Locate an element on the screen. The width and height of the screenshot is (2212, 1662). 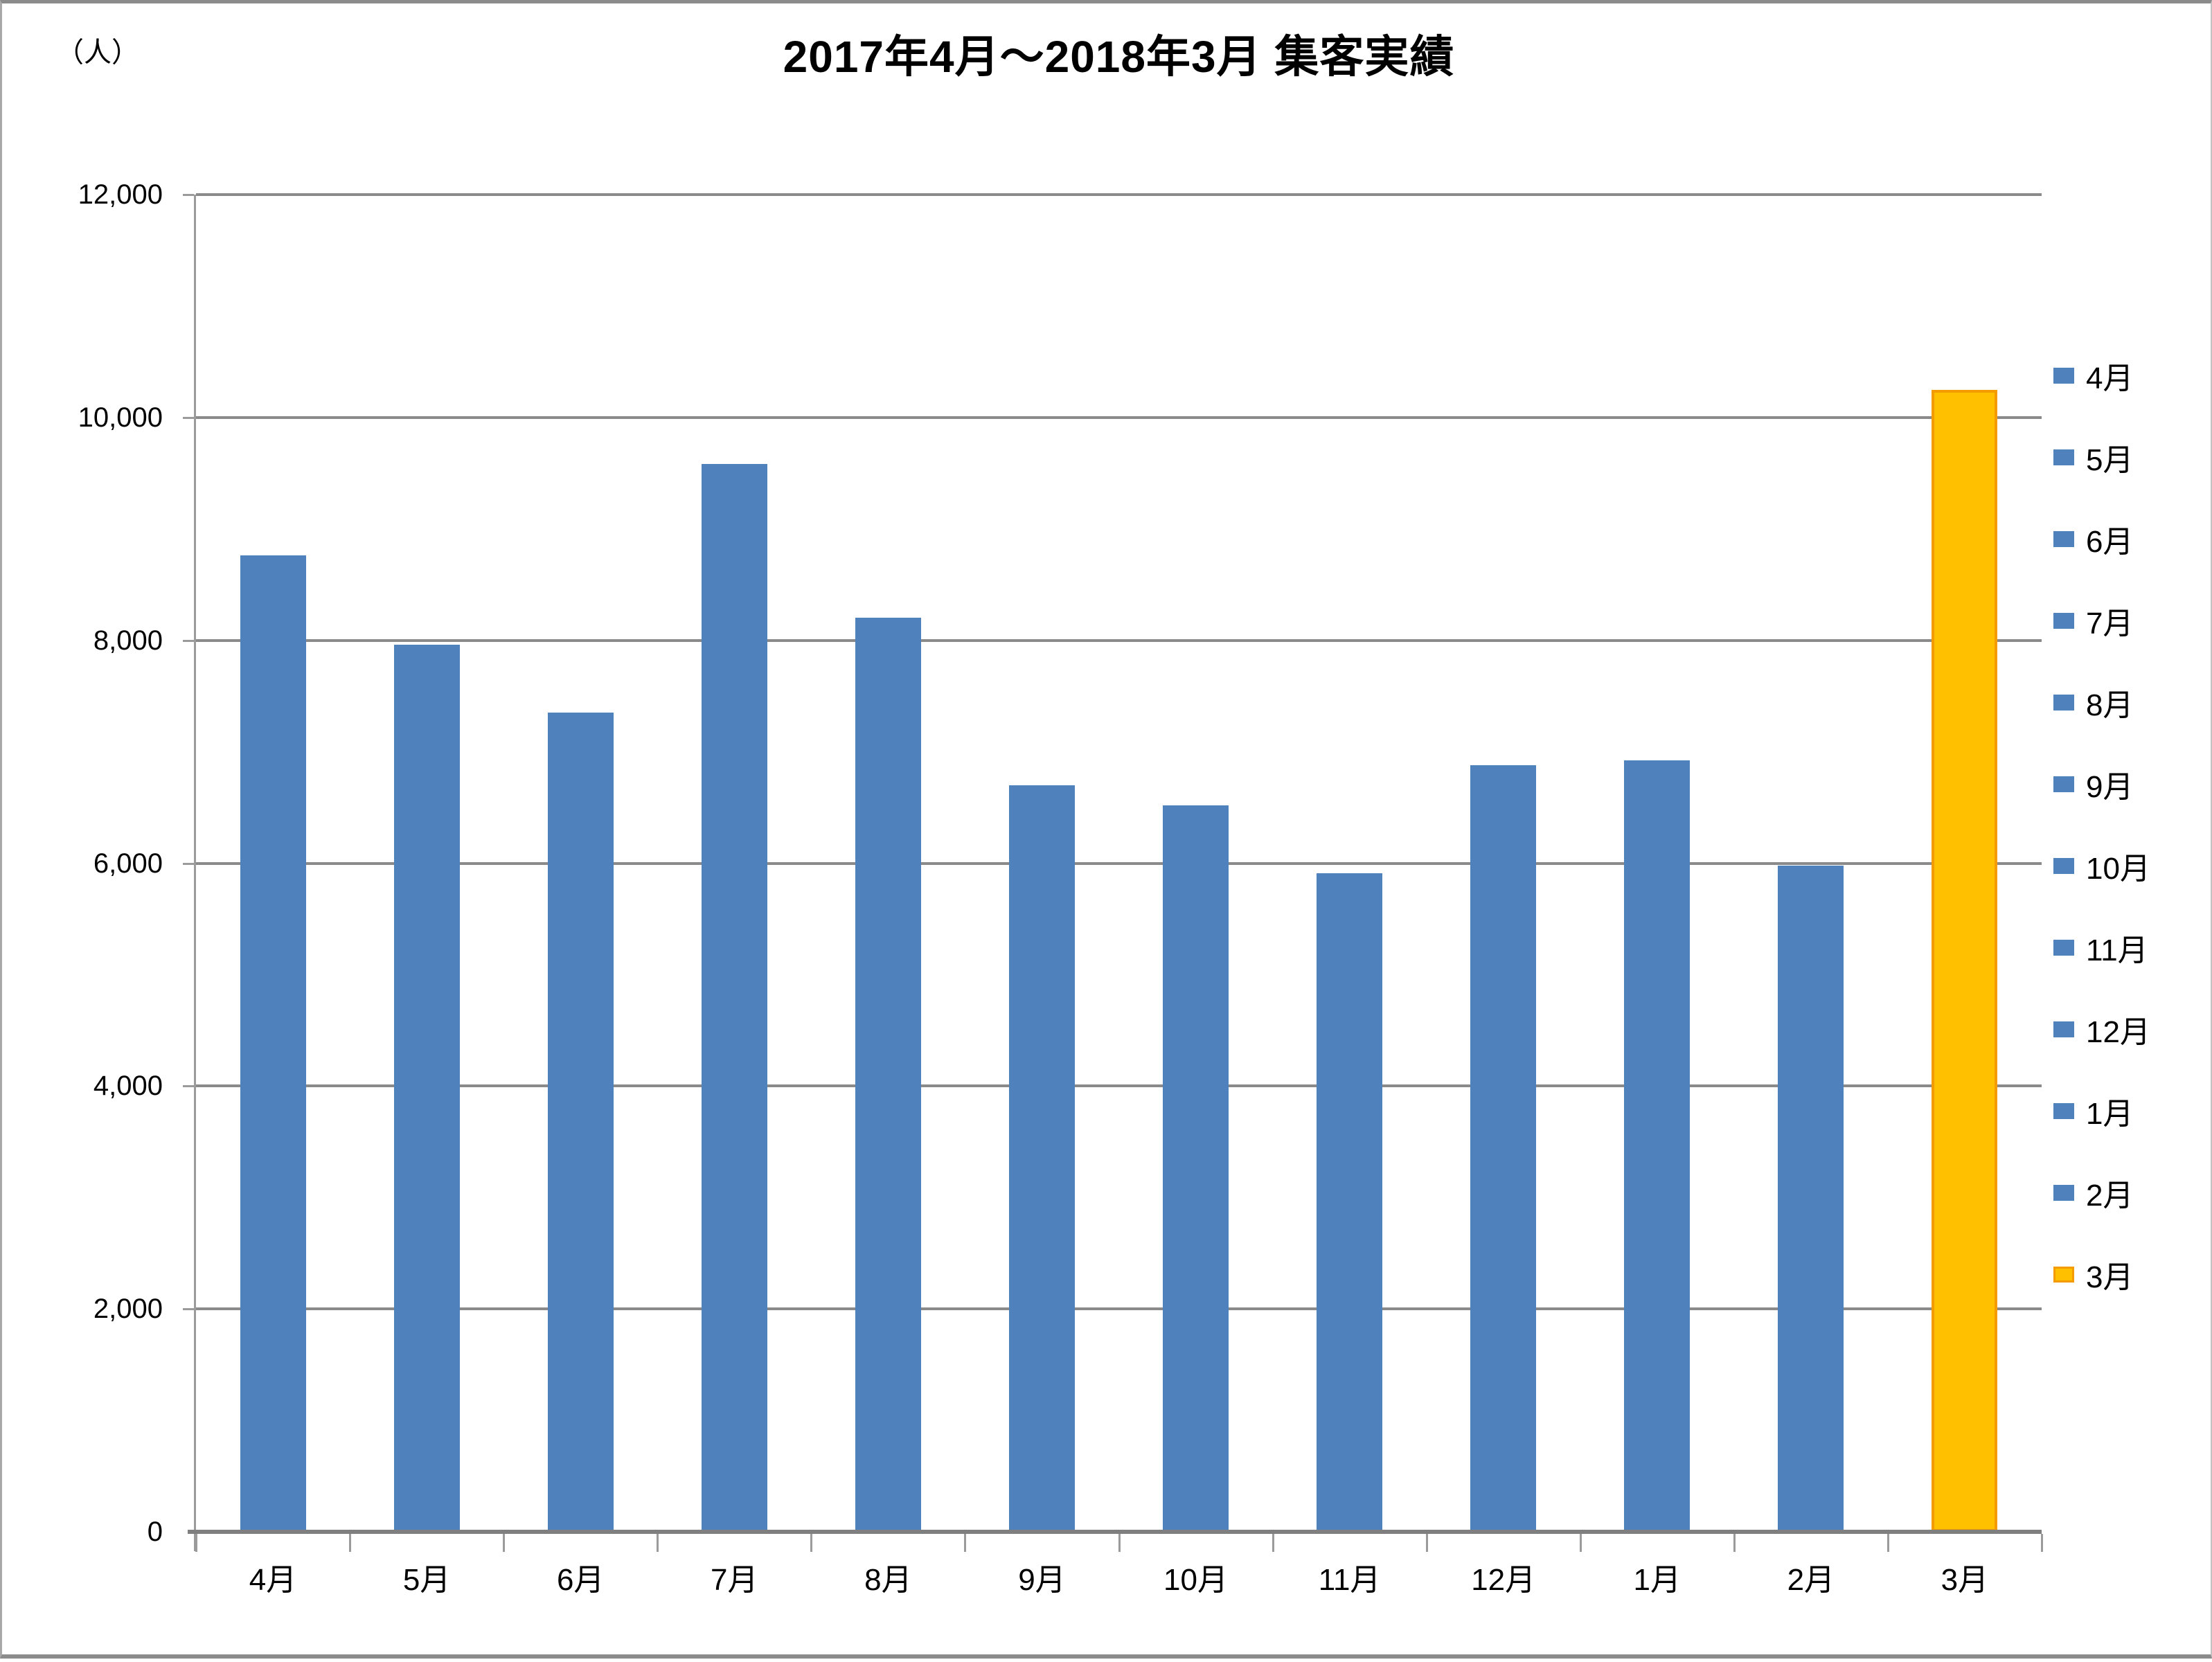
y-axis-tick-labels: 12,000 10,000 8,000 6,000 4,000 2,000 0 is located at coordinates (82, 833).